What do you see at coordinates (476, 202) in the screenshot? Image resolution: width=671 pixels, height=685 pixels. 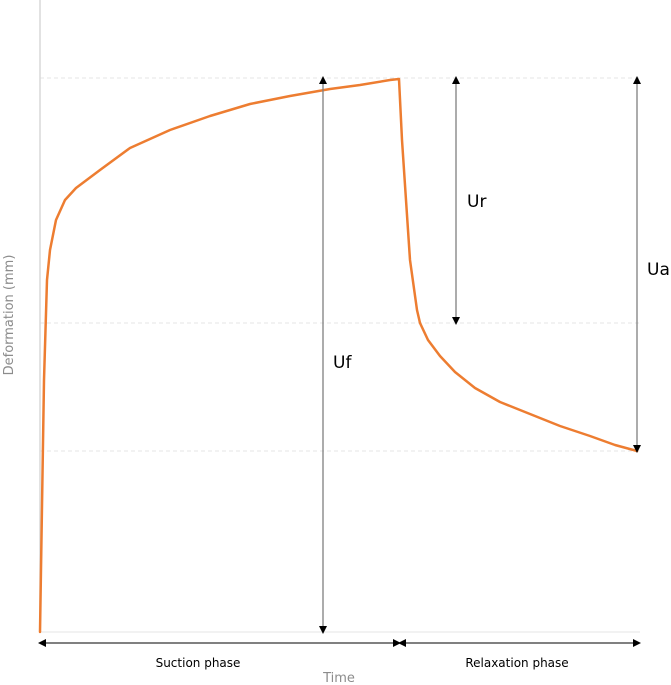 I see `ur-label: Ur` at bounding box center [476, 202].